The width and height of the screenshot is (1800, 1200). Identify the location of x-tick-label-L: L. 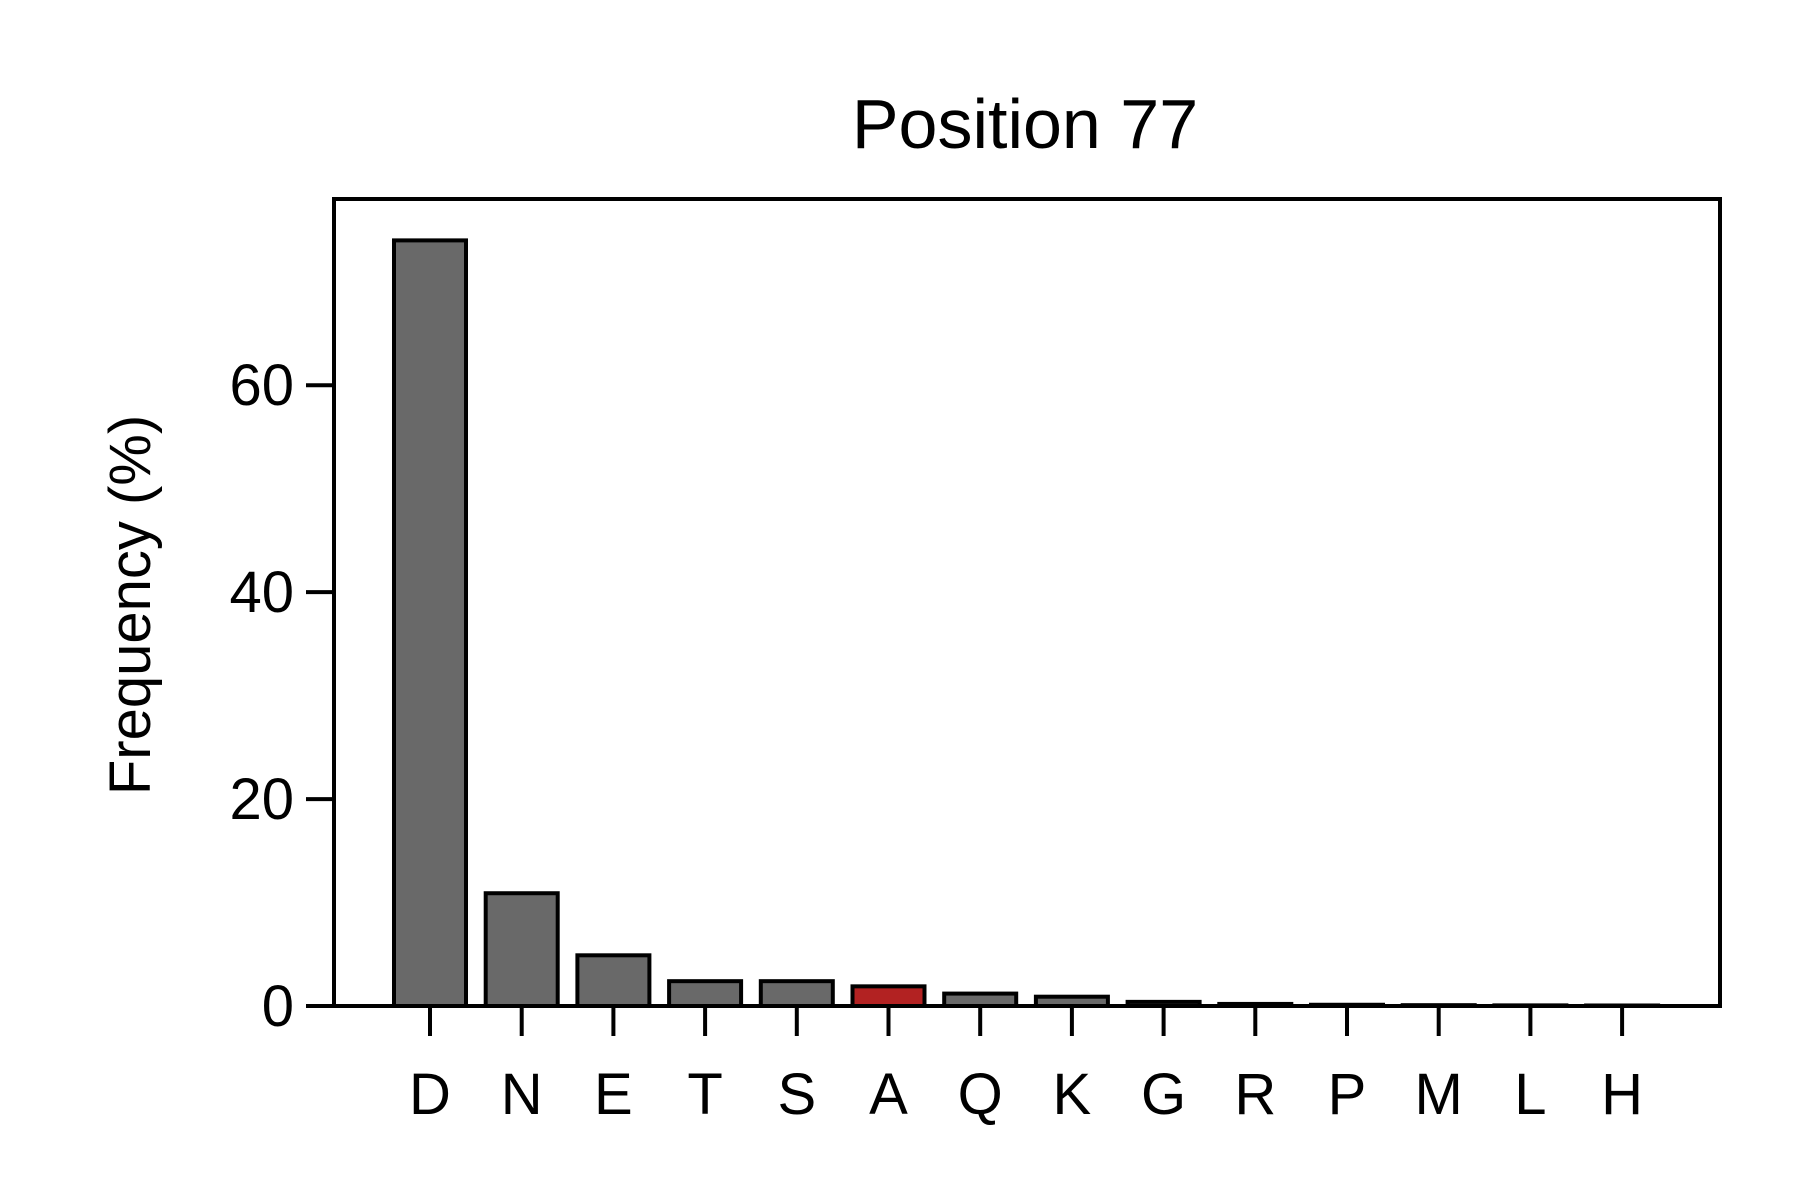
(1530, 1094).